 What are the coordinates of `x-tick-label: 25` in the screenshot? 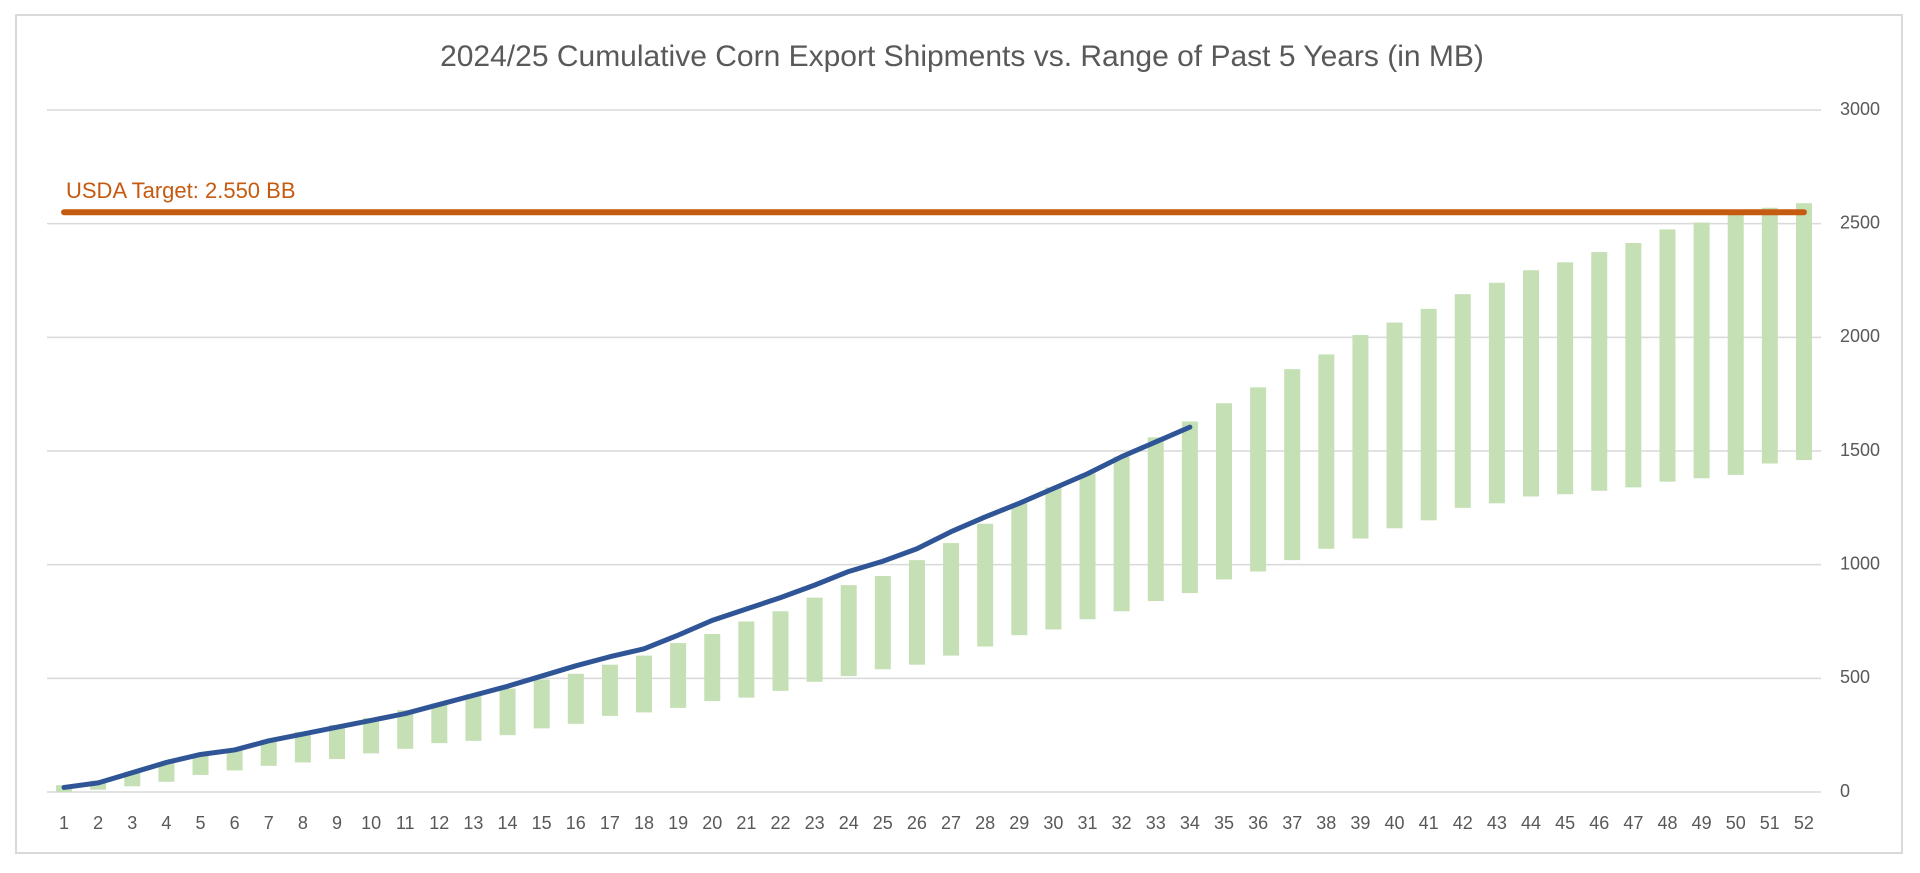 It's located at (883, 823).